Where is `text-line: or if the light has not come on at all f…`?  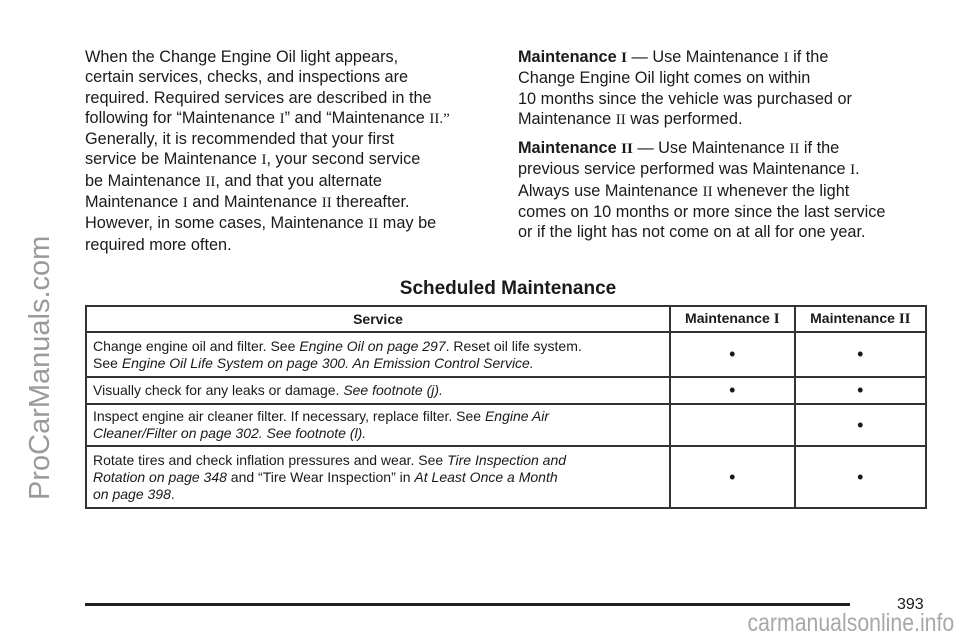
text-line: or if the light has not come on at all f… is located at coordinates (701, 232).